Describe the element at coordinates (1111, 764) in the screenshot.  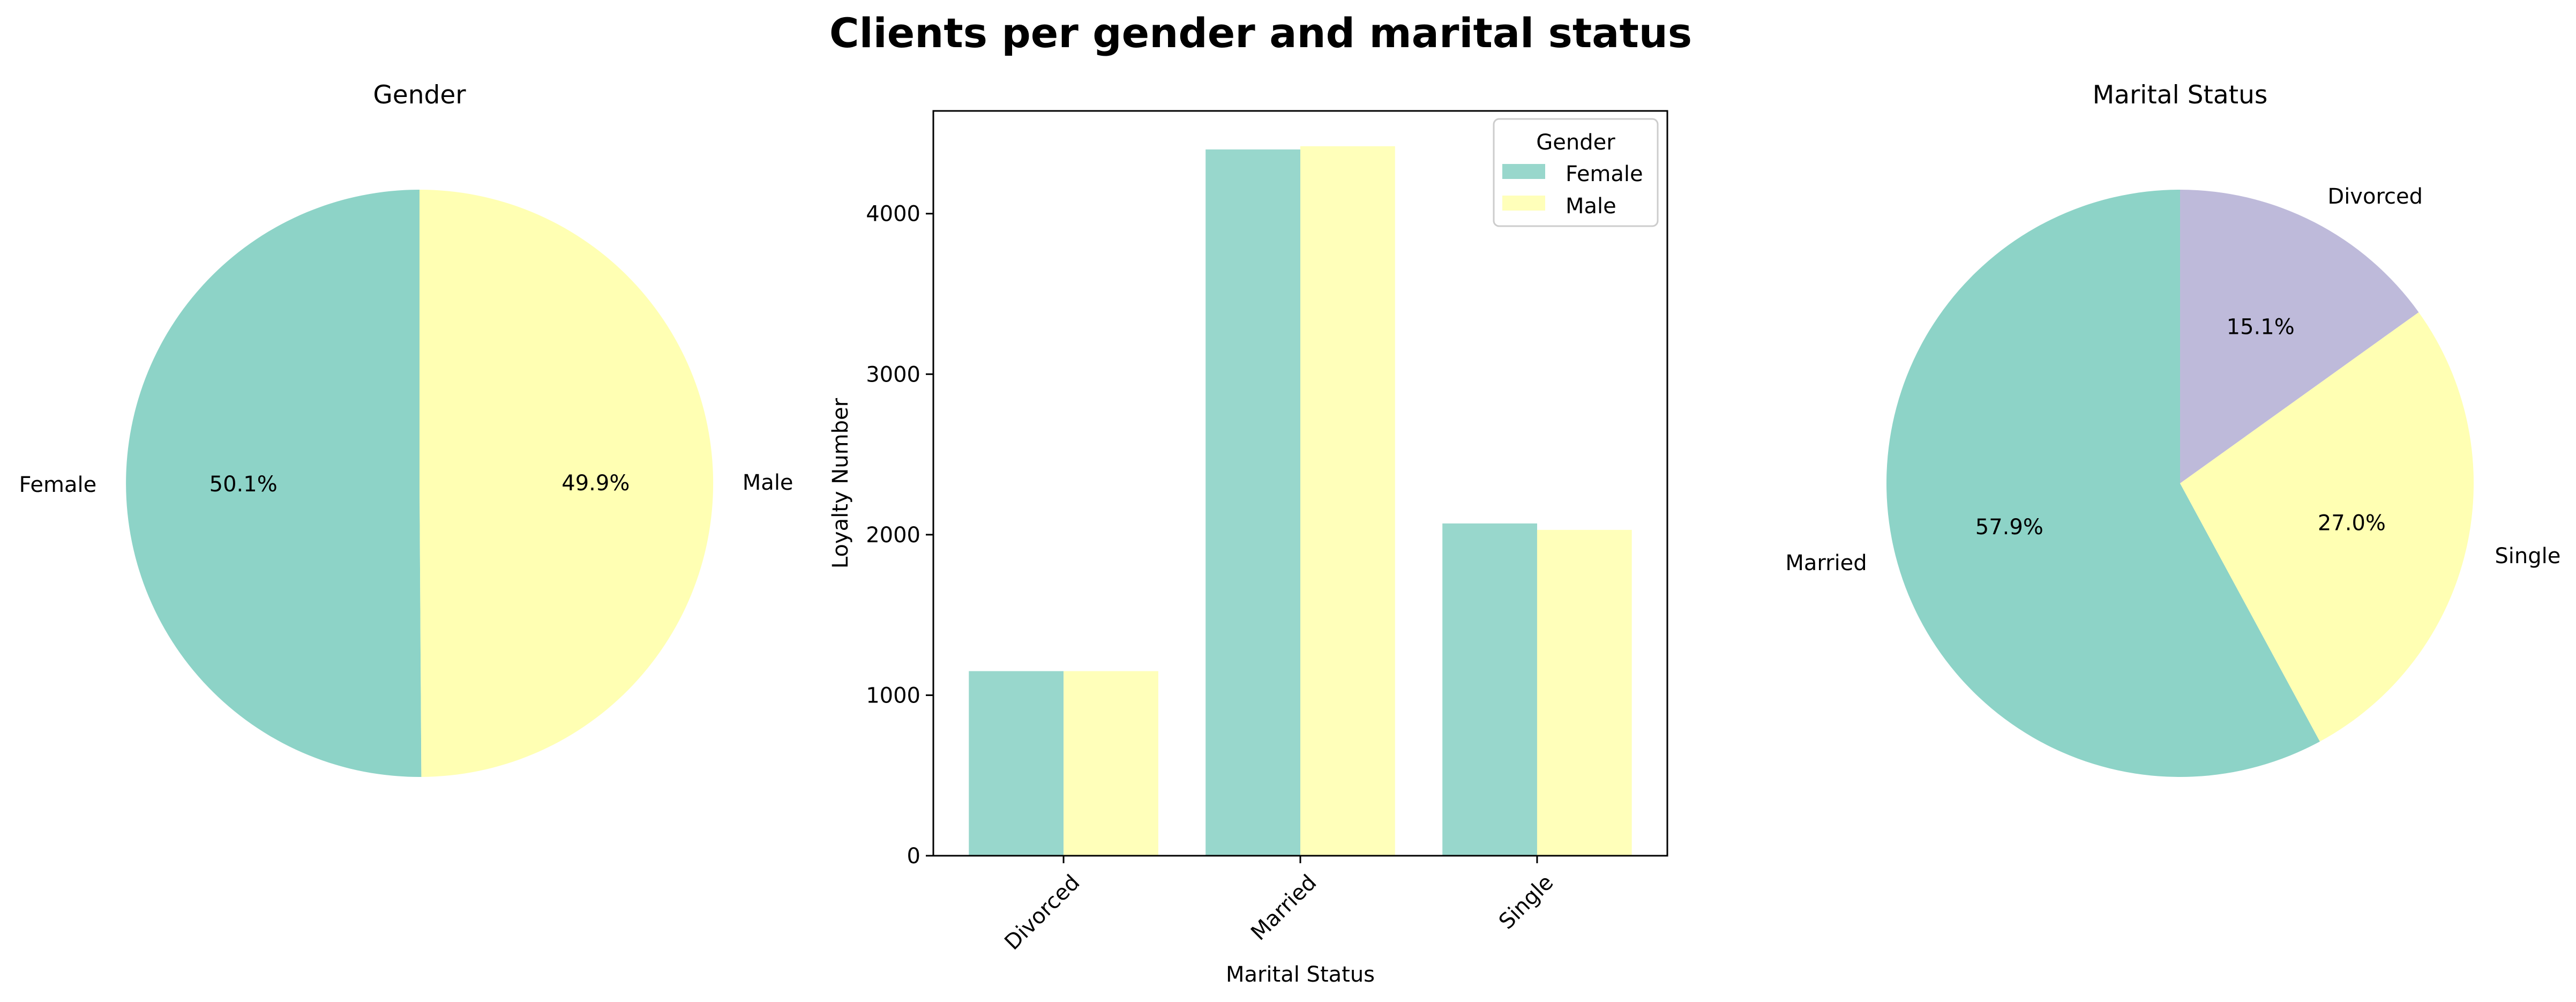
I see `bar-divorced-male` at that location.